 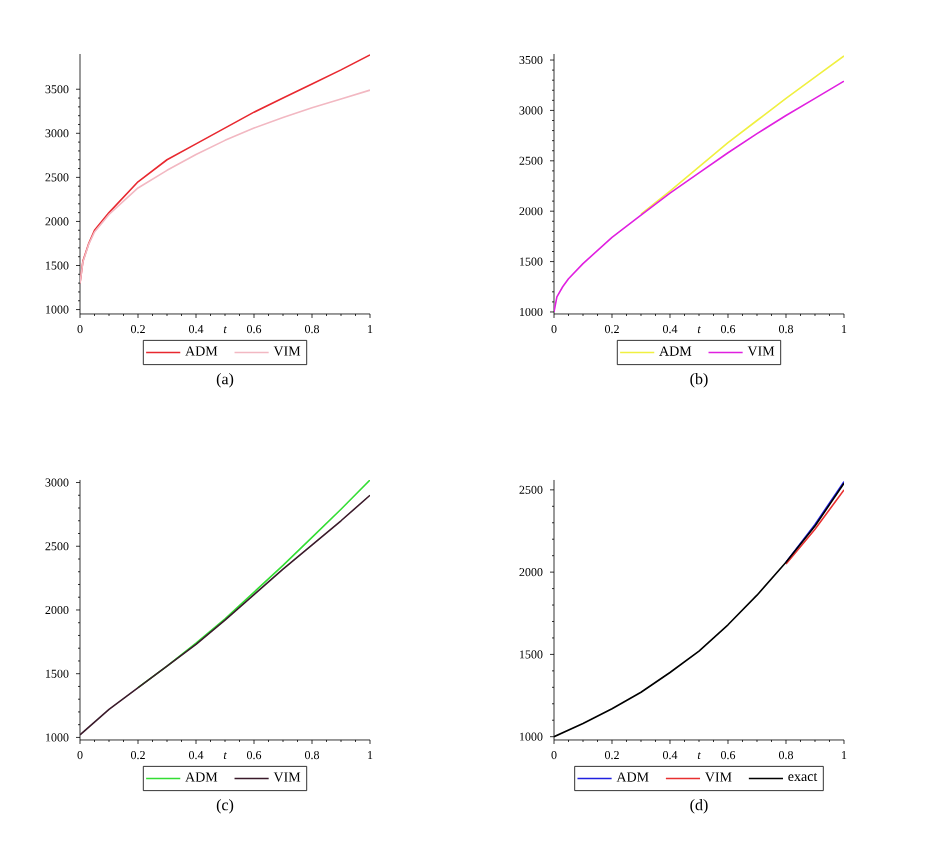 What do you see at coordinates (225, 380) in the screenshot?
I see `text: (a)` at bounding box center [225, 380].